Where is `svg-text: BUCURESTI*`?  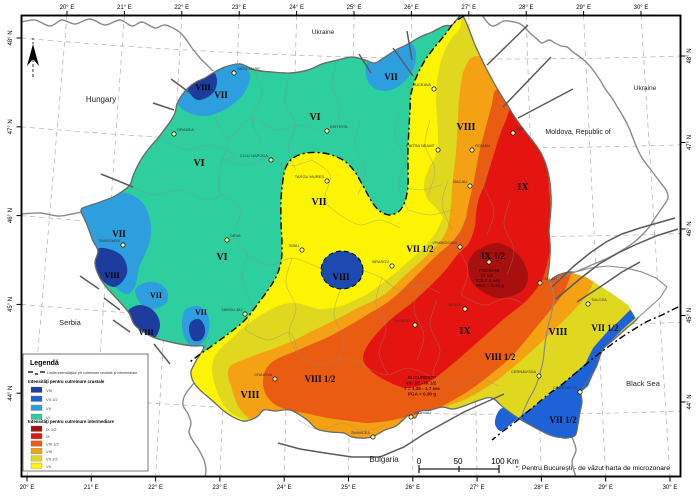 svg-text: BUCURESTI* is located at coordinates (422, 377).